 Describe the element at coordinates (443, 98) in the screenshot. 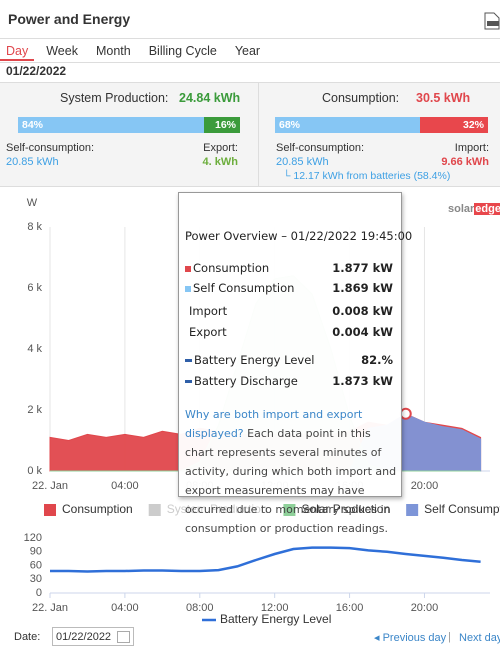

I see `consumption-value: 30.5 kWh` at that location.